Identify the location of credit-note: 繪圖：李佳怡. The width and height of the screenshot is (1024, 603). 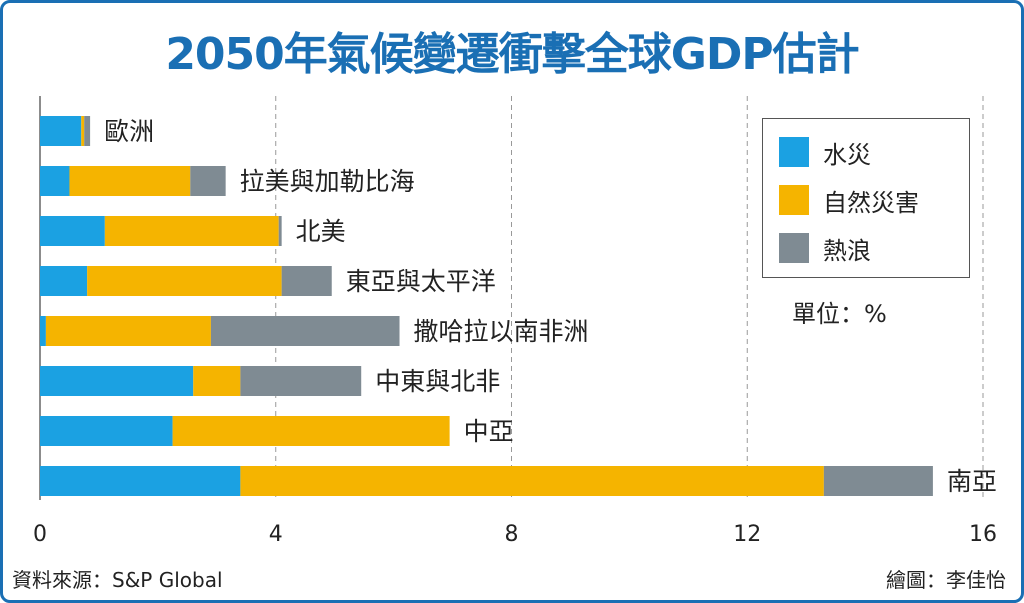
(946, 580).